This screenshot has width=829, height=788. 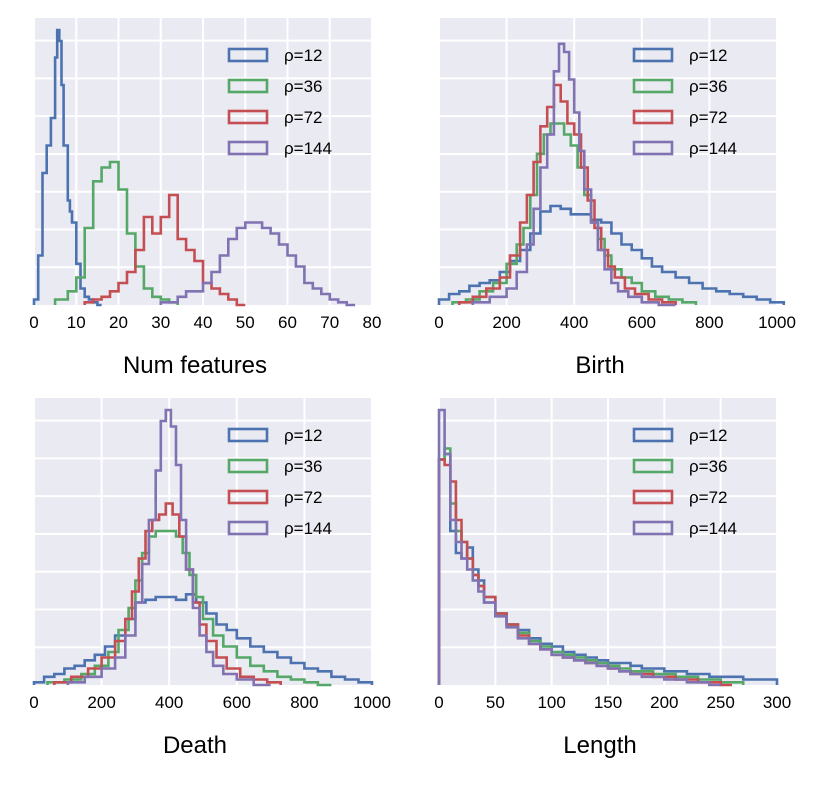 I want to click on x-tick-label: 70, so click(x=329, y=322).